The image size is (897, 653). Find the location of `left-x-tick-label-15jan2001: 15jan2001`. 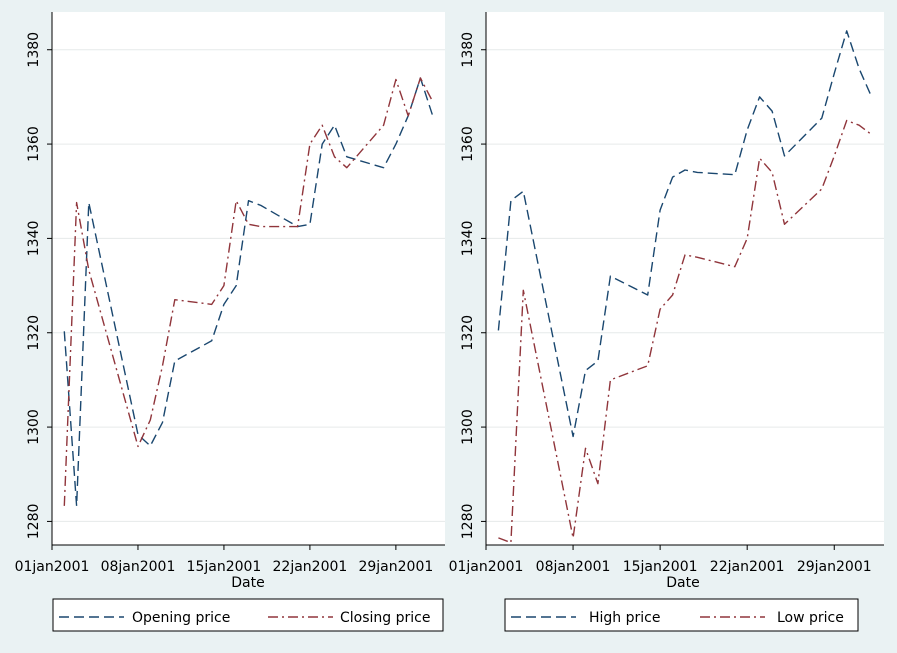

left-x-tick-label-15jan2001: 15jan2001 is located at coordinates (224, 567).